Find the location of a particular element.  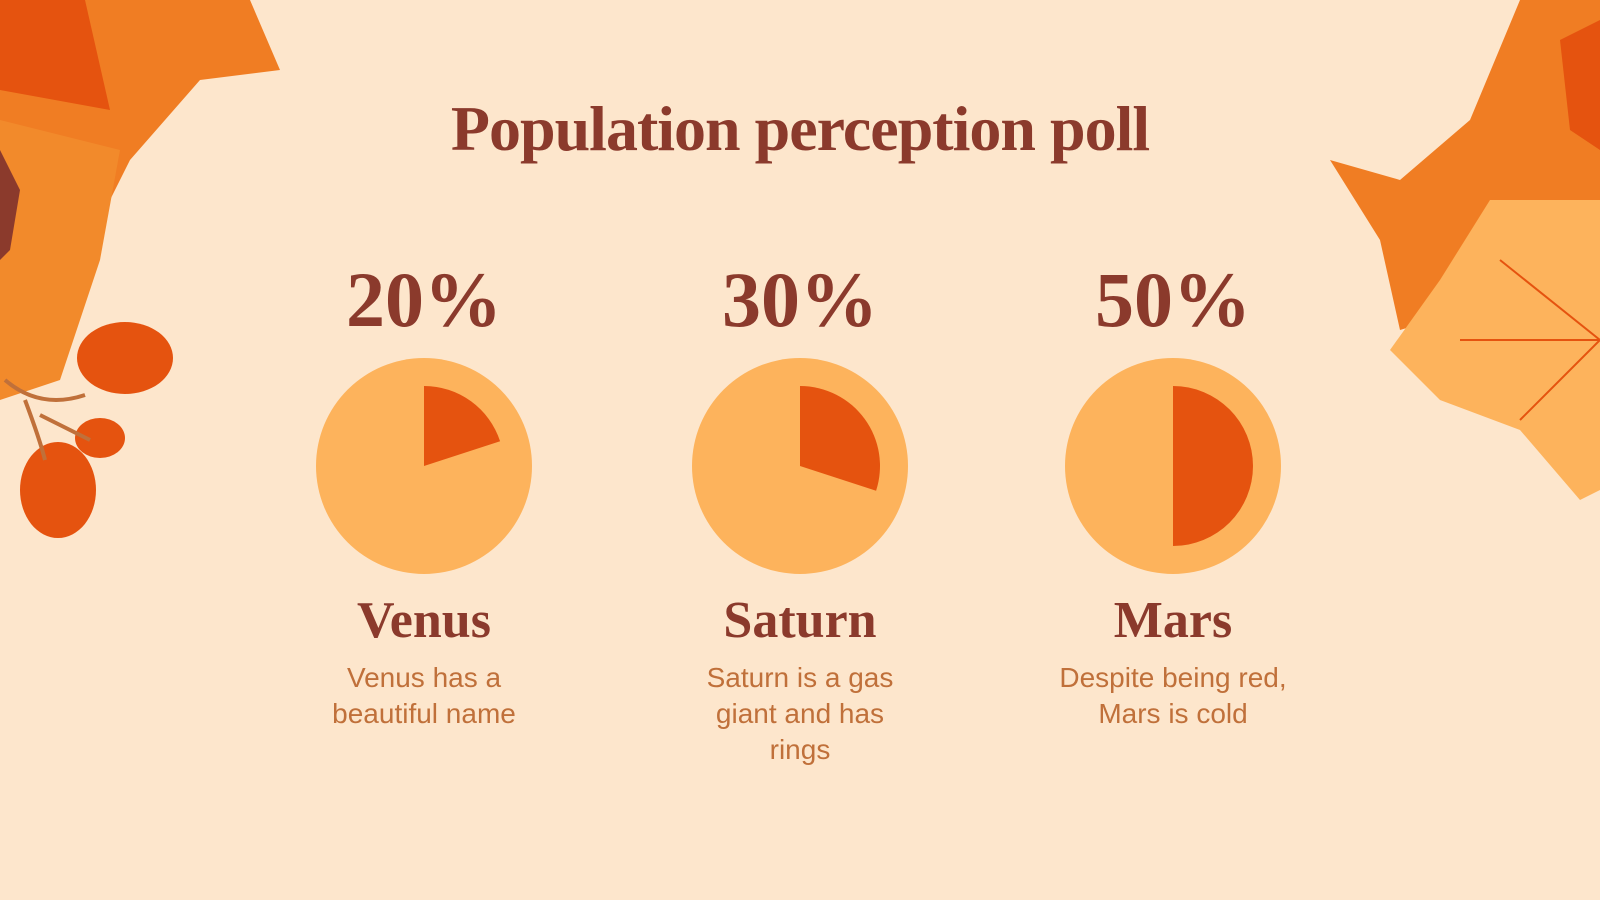

pie-title: Venus is located at coordinates (424, 620).